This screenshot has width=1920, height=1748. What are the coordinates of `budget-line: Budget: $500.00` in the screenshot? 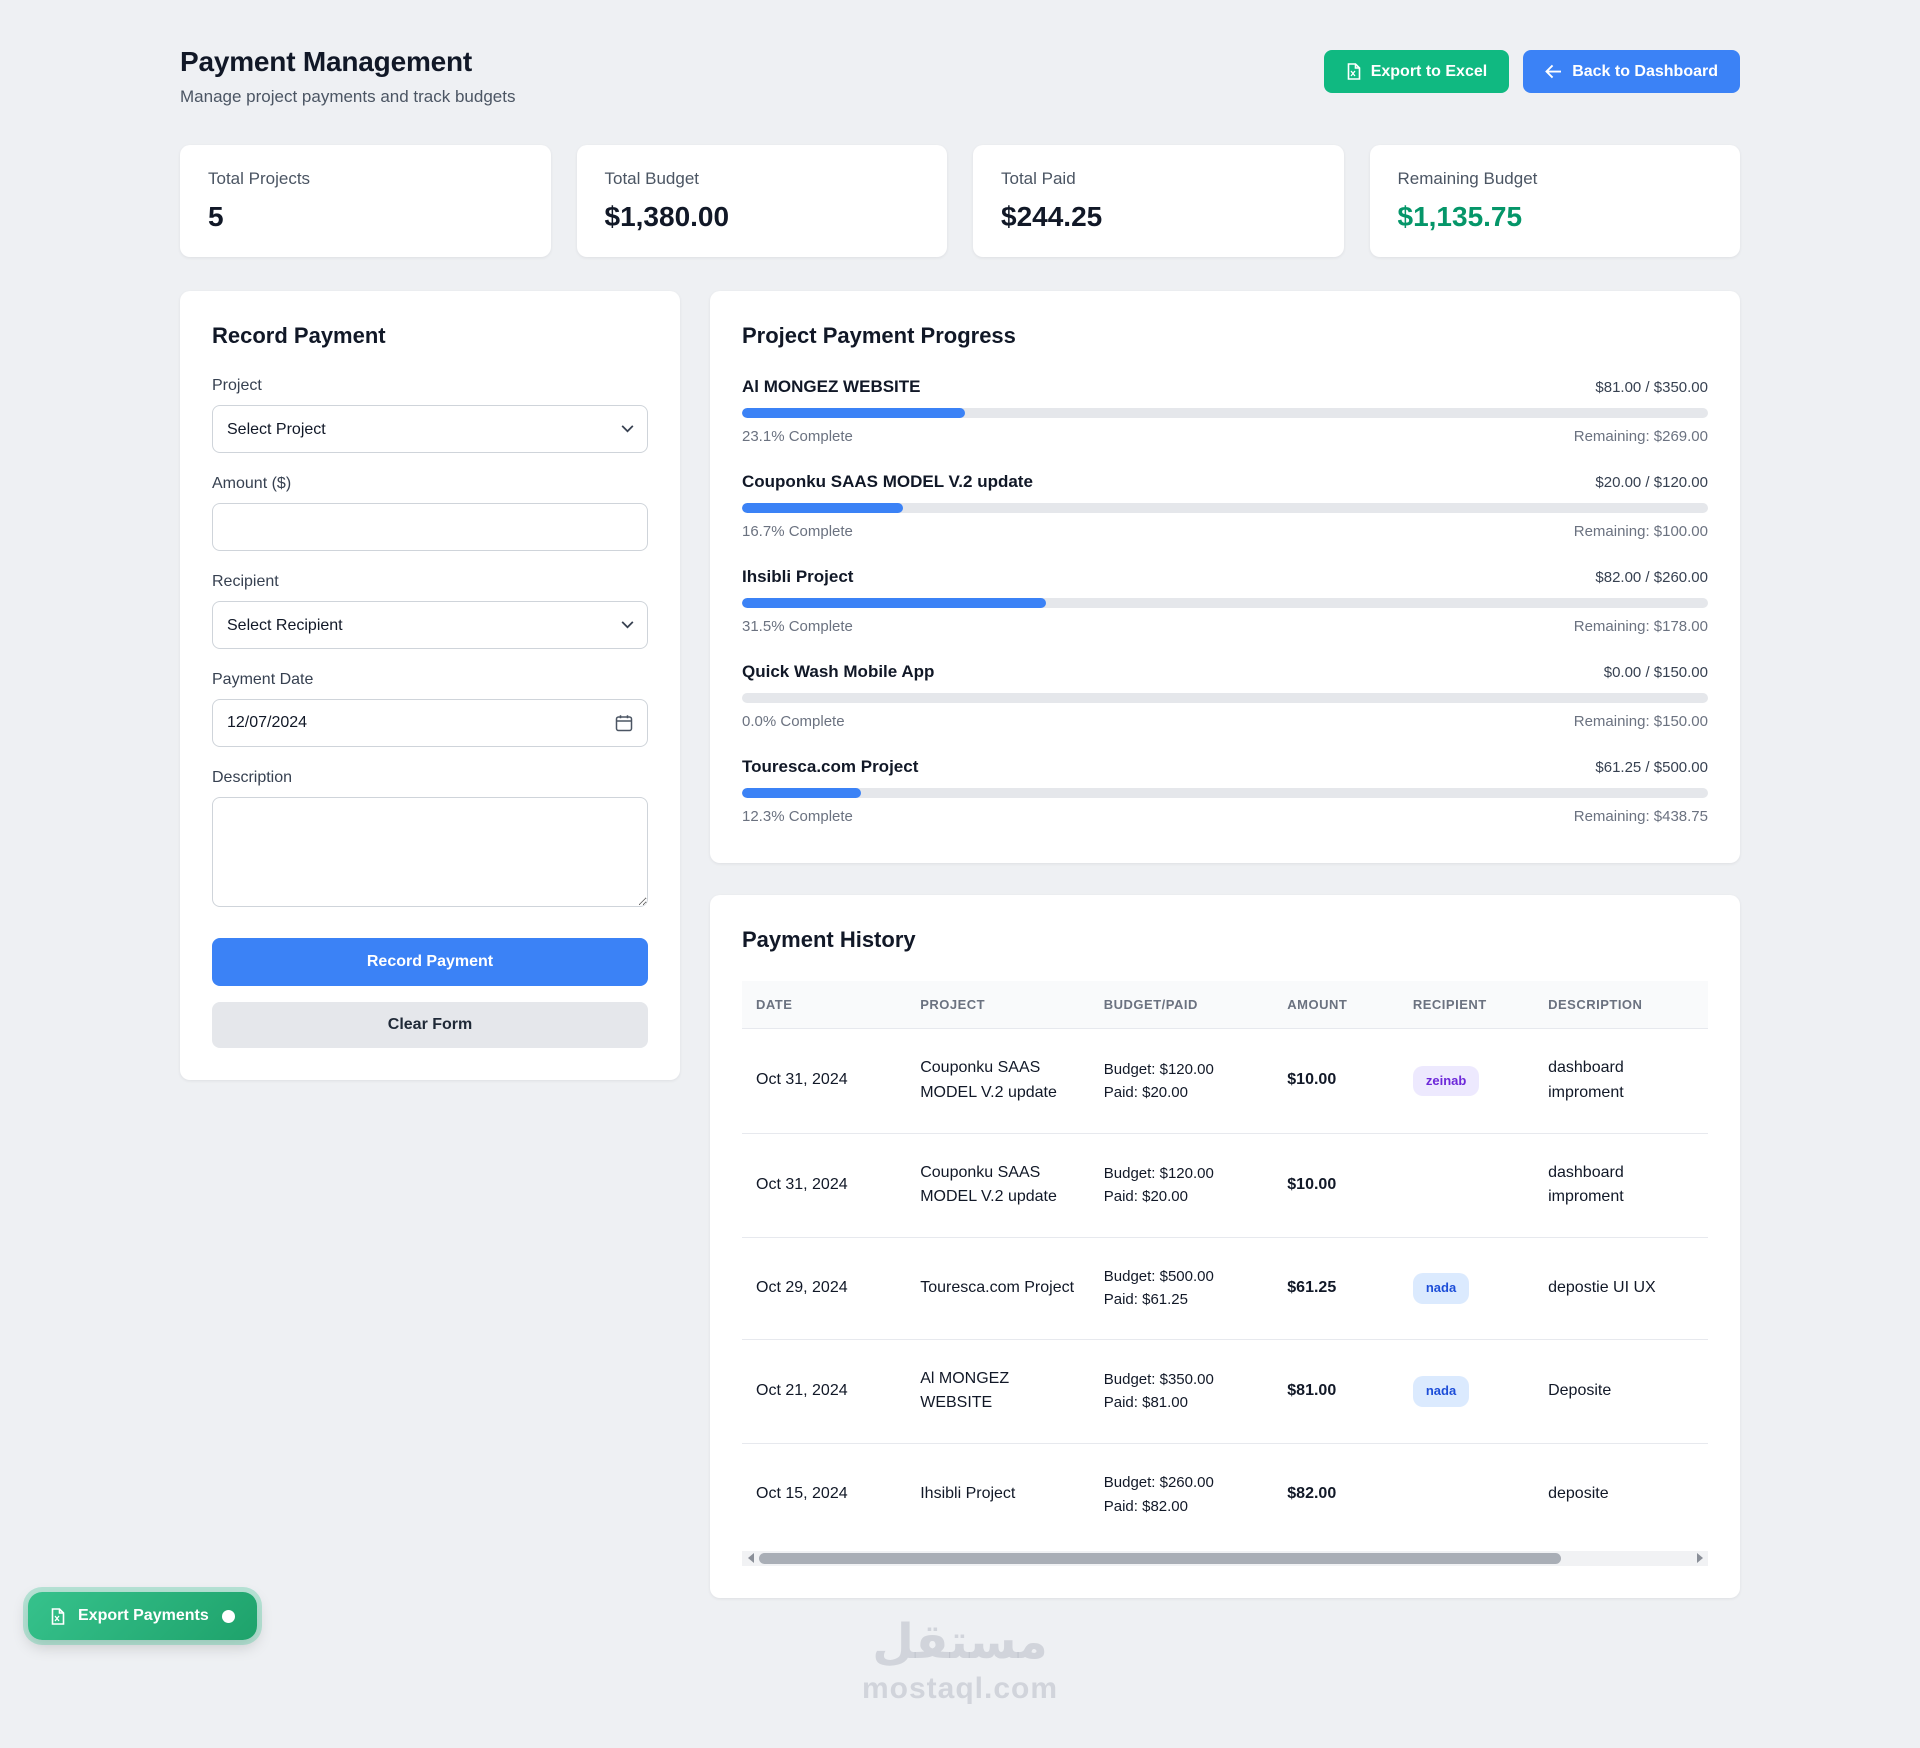 It's located at (1182, 1276).